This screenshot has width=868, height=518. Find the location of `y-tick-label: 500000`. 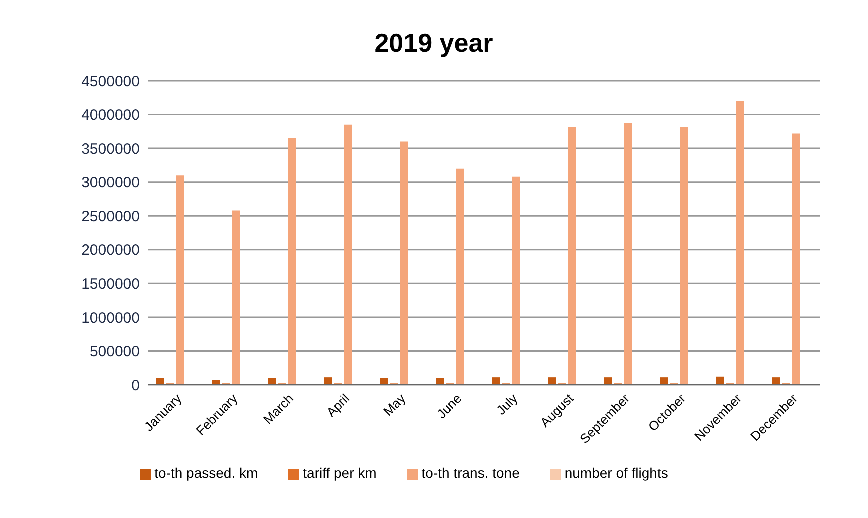

y-tick-label: 500000 is located at coordinates (115, 352).